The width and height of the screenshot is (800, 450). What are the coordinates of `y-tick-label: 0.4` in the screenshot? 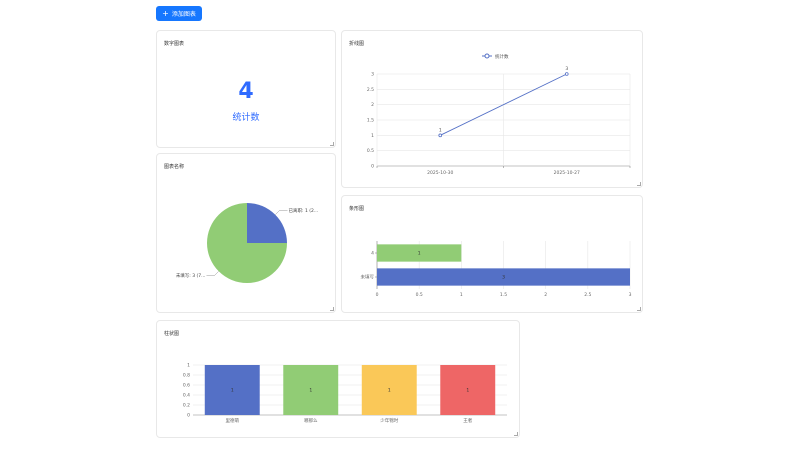 It's located at (186, 396).